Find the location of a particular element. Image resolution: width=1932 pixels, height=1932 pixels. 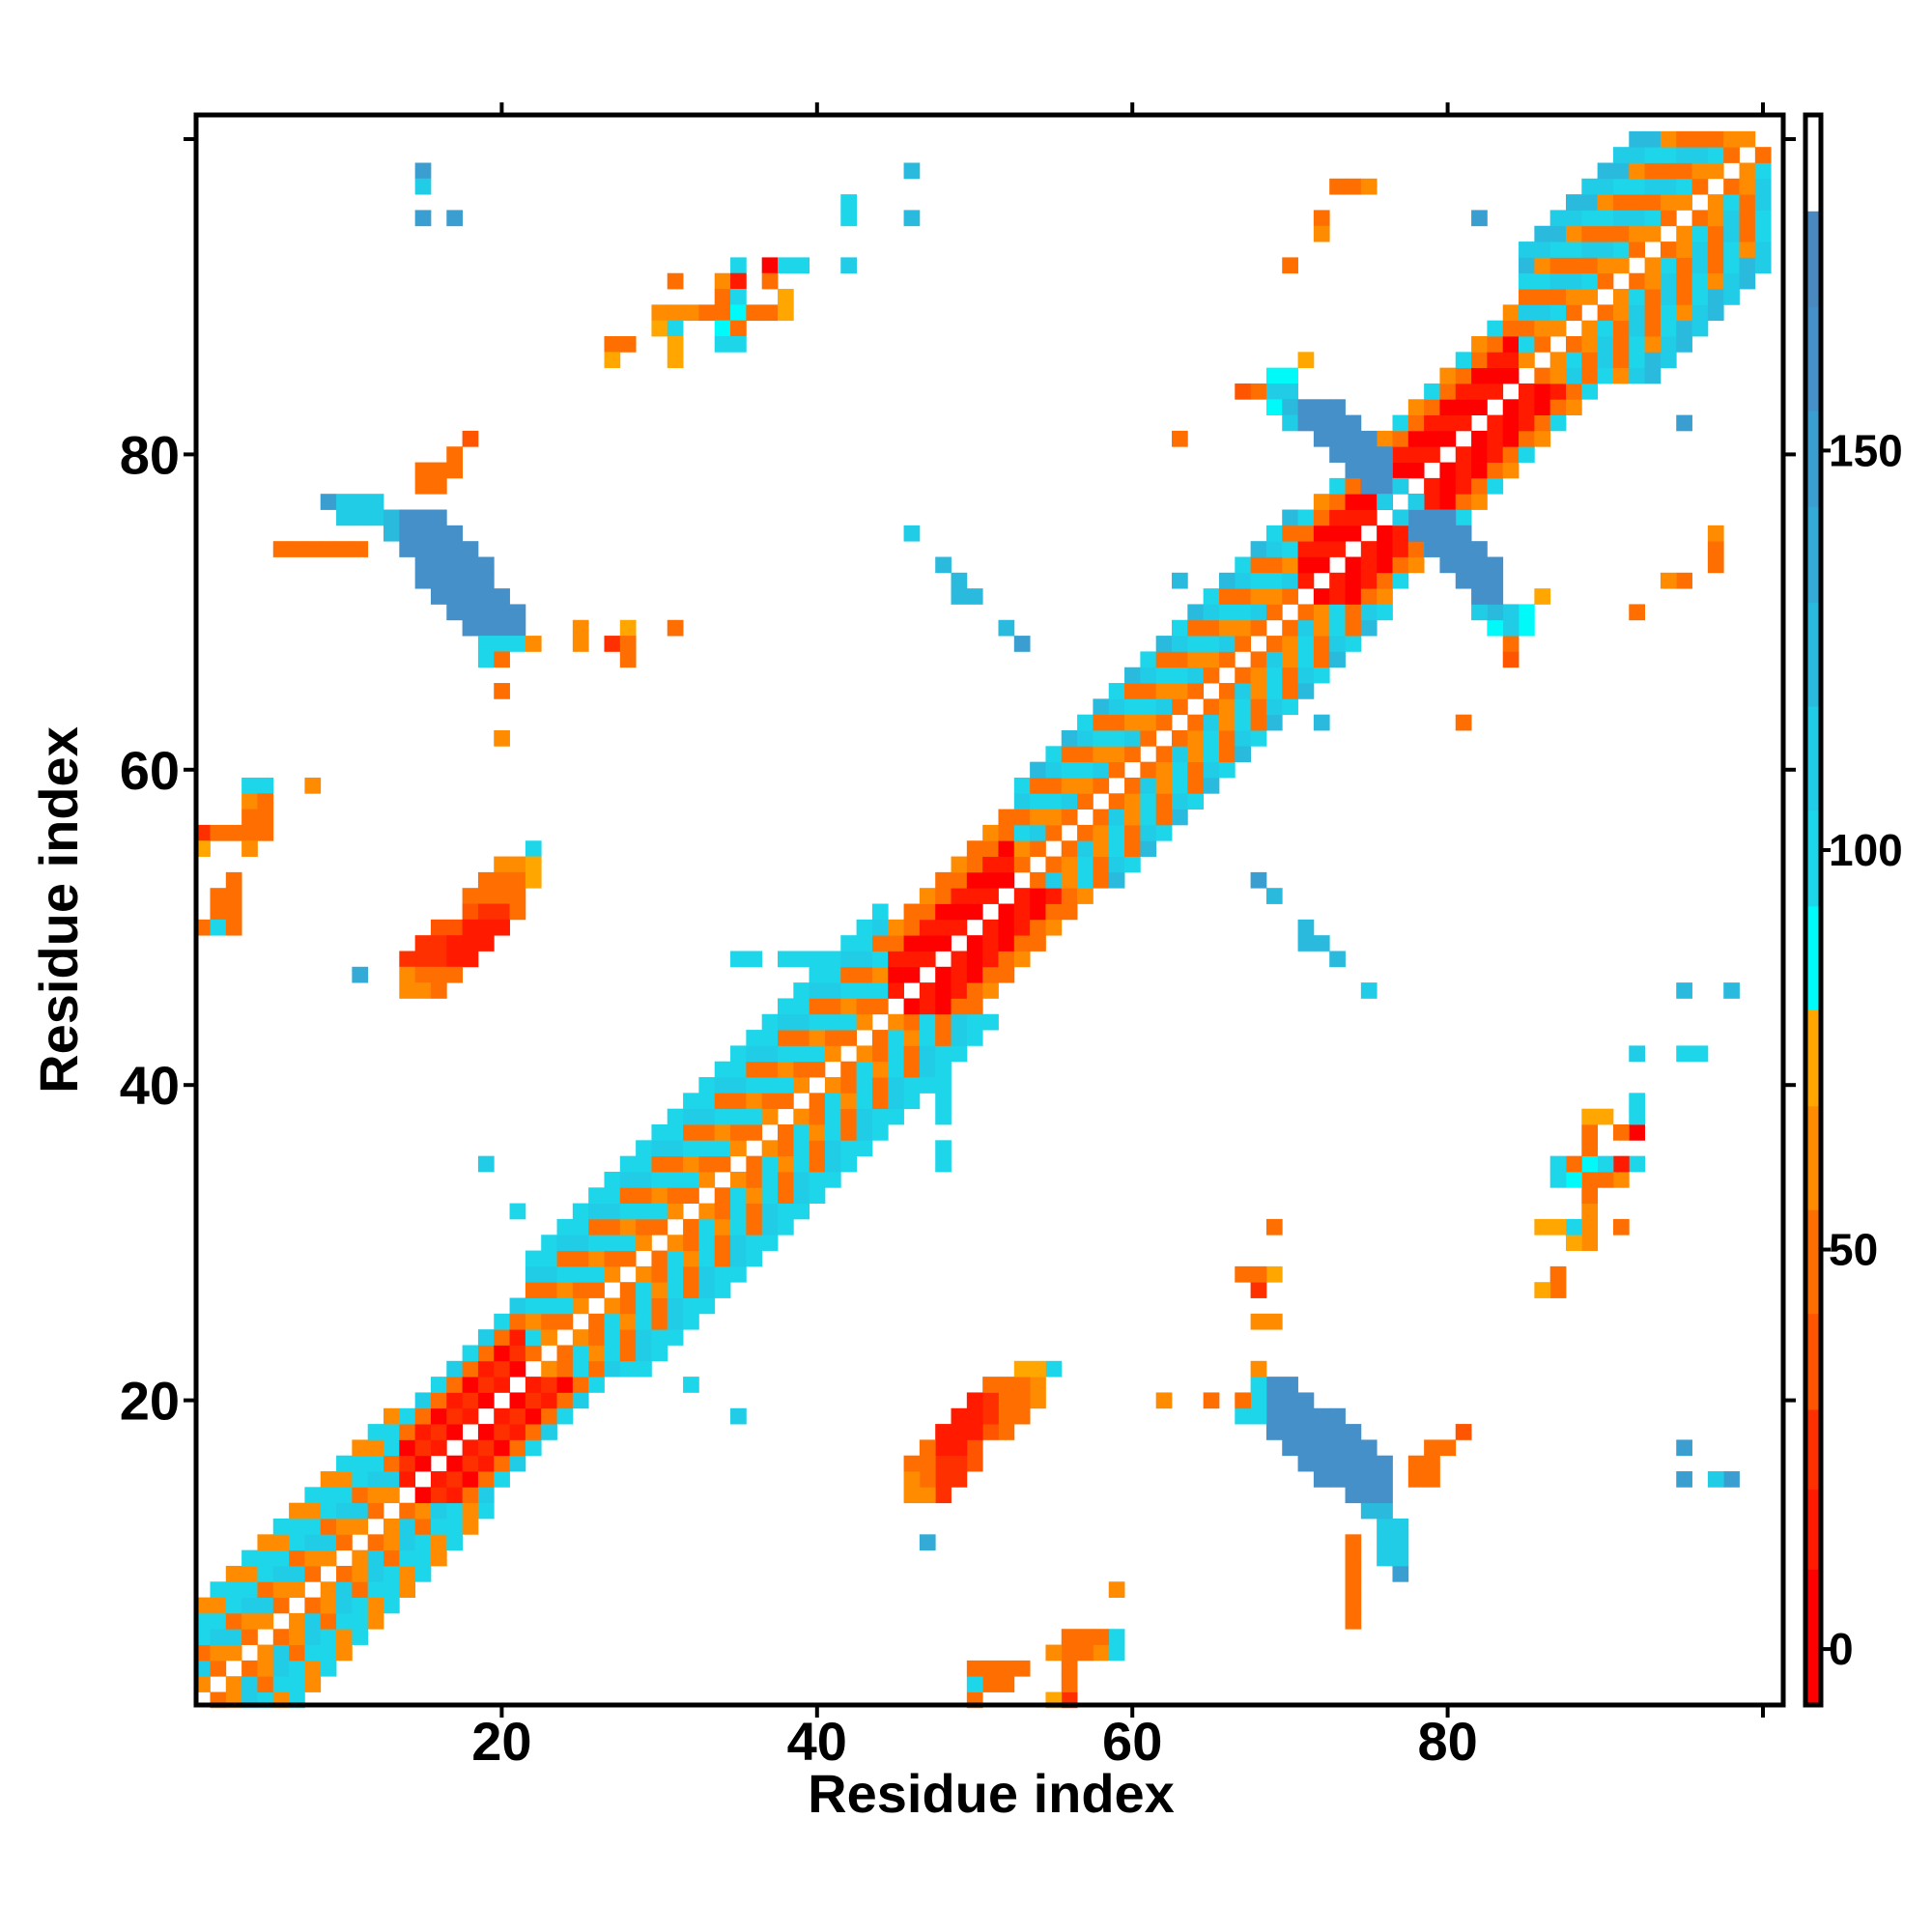

colorbar-segment is located at coordinates (1813, 957).